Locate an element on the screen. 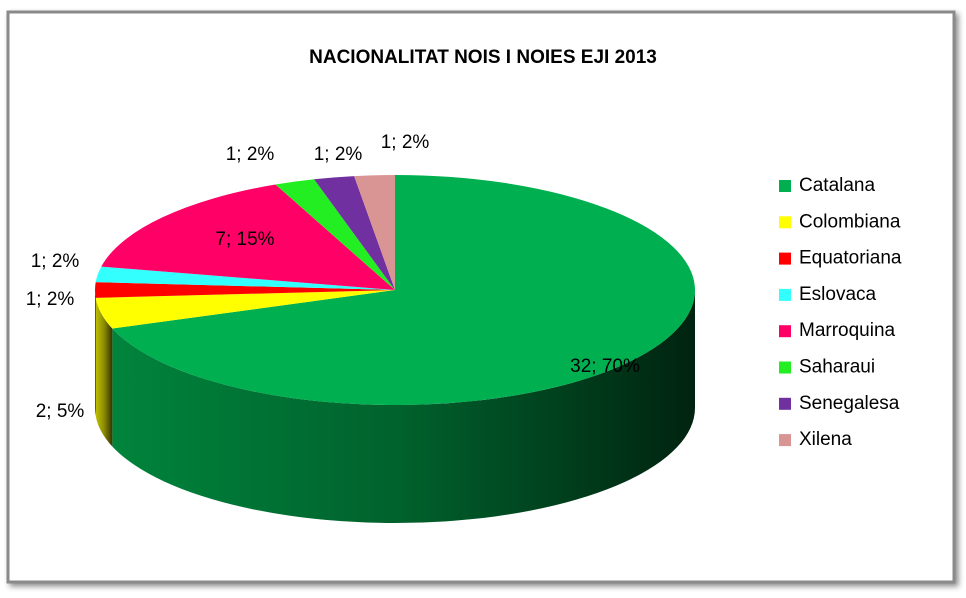  data-label: 7; 15% is located at coordinates (244, 239).